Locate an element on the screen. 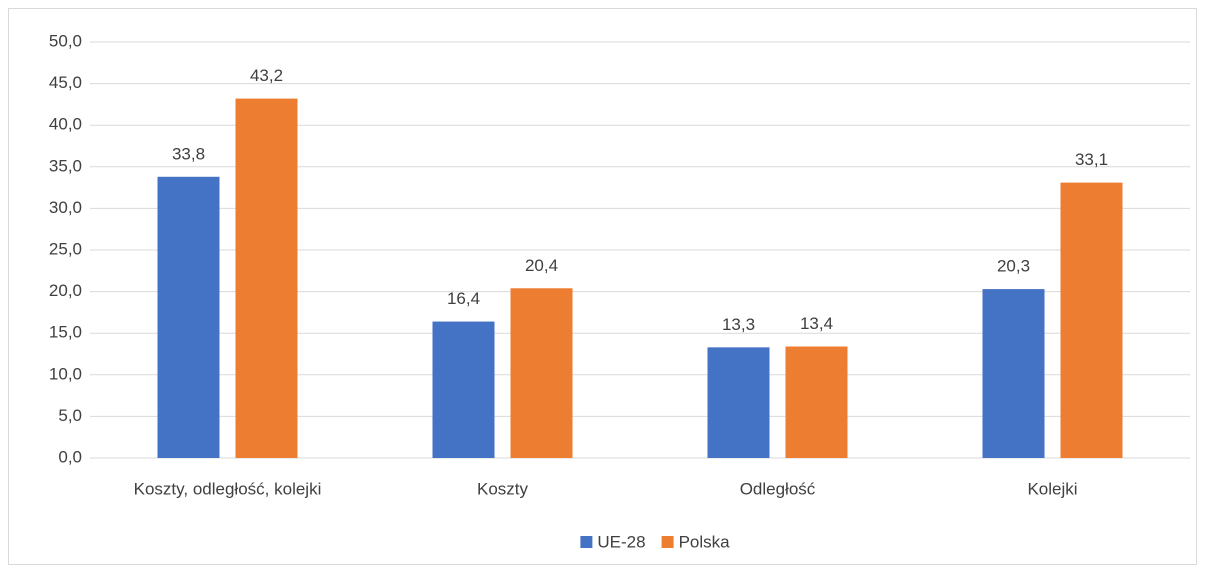 The image size is (1205, 572). y-tick-label: 0,0 is located at coordinates (70, 456).